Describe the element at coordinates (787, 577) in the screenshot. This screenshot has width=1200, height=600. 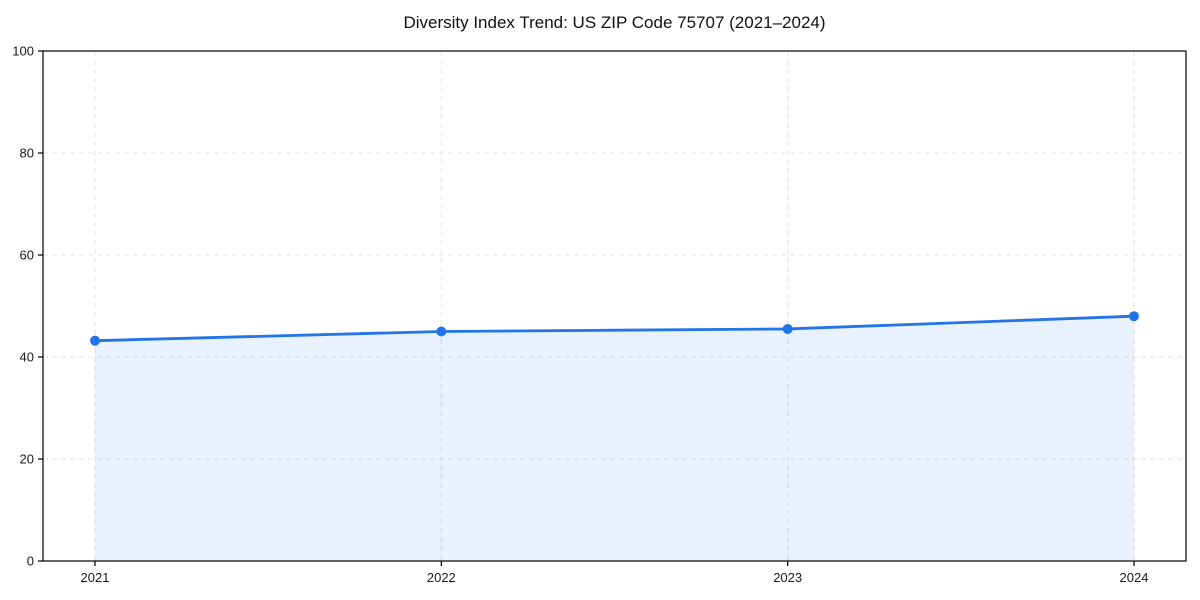
I see `x-tick-label: 2023` at that location.